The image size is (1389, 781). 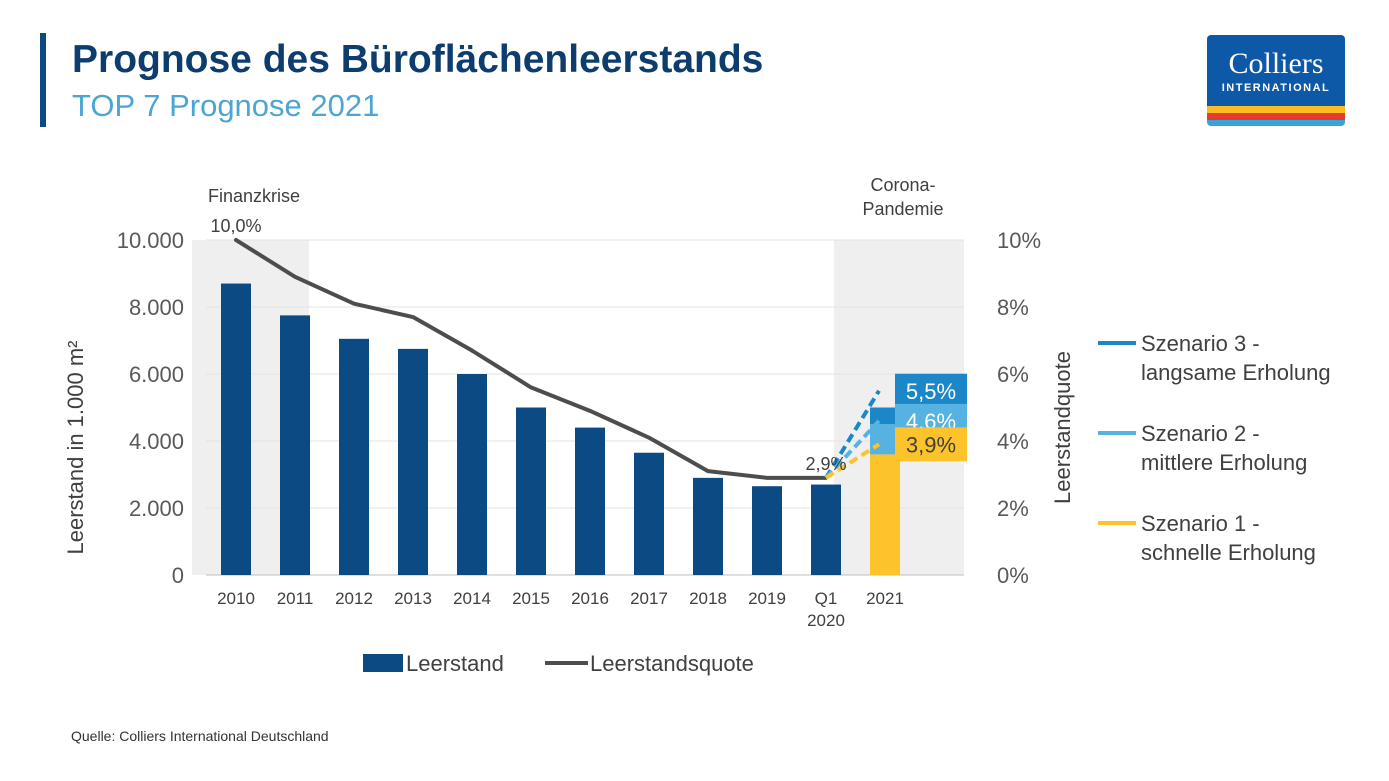 What do you see at coordinates (472, 474) in the screenshot?
I see `bar-2014` at bounding box center [472, 474].